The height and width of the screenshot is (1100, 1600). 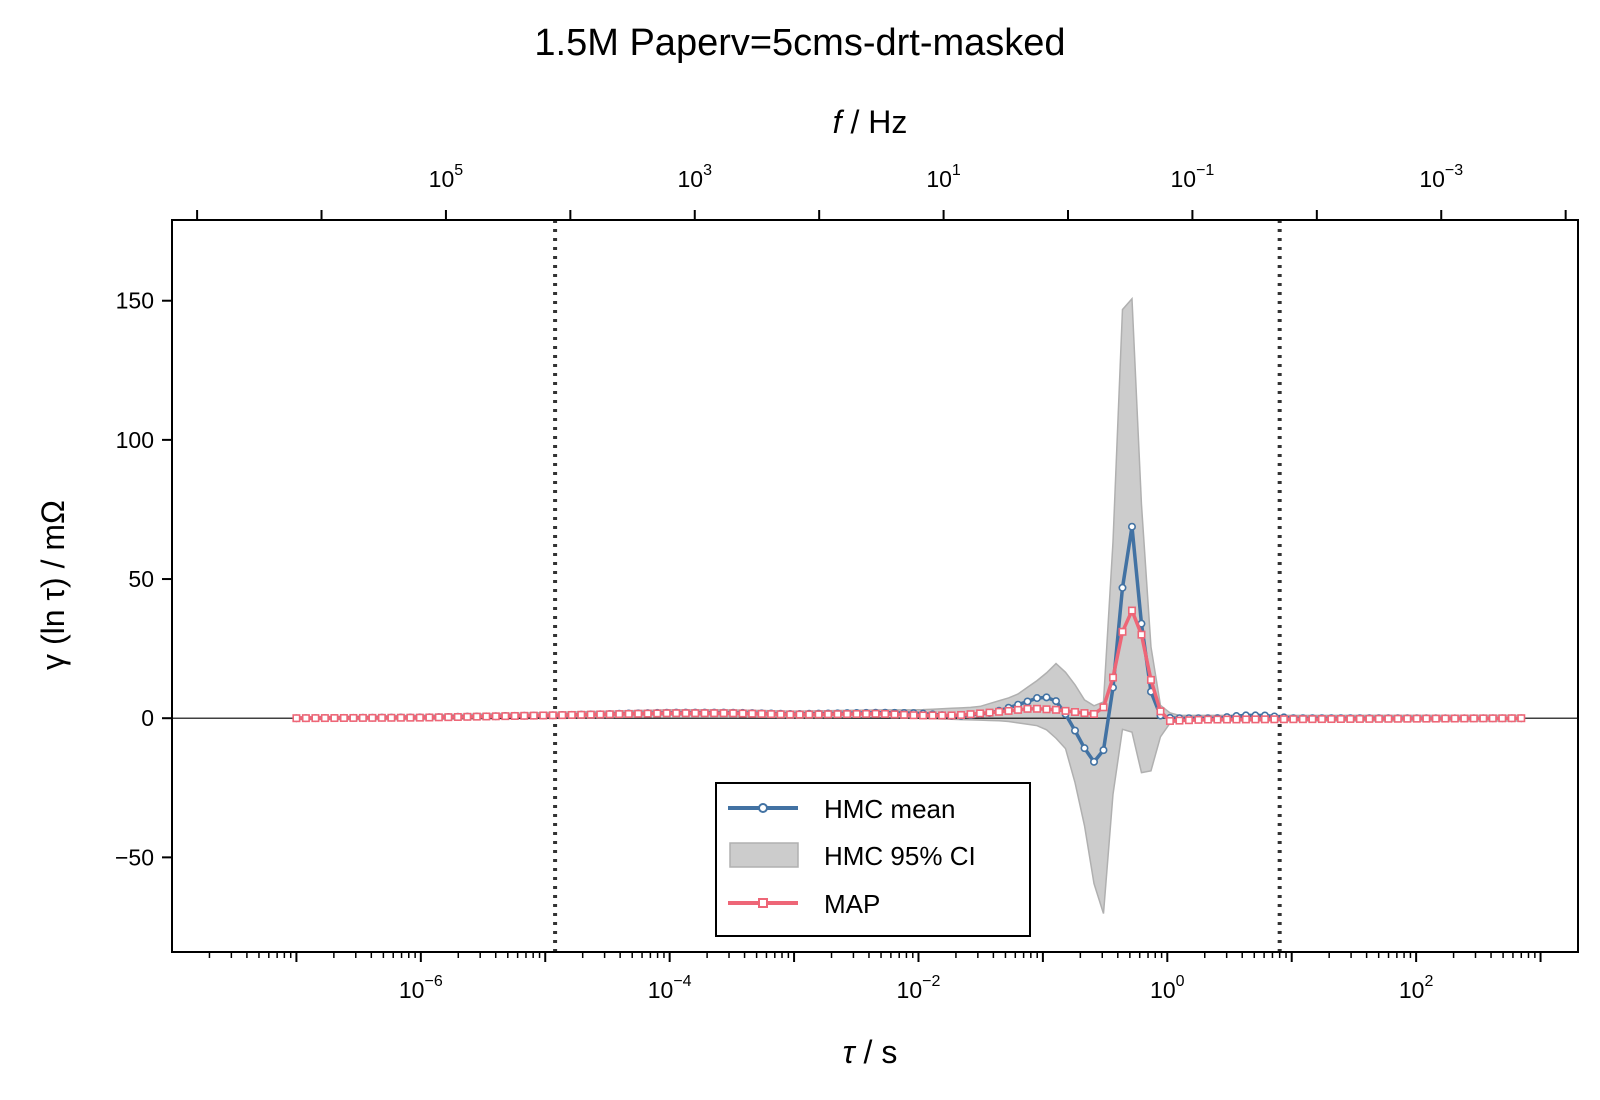 I want to click on legend-marker-map, so click(x=763, y=903).